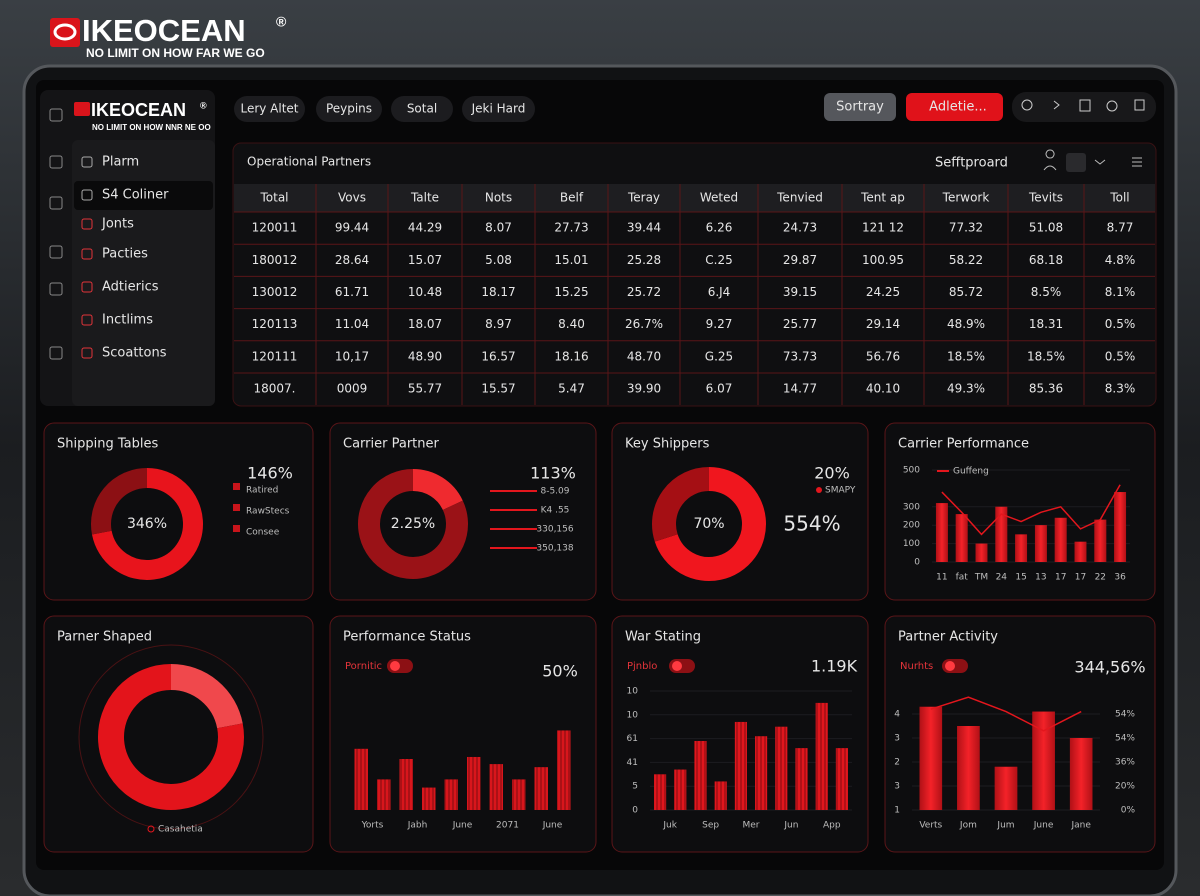 This screenshot has height=896, width=1200. Describe the element at coordinates (175, 53) in the screenshot. I see `brand-tagline: NO LIMIT ON HOW FAR WE GO` at that location.